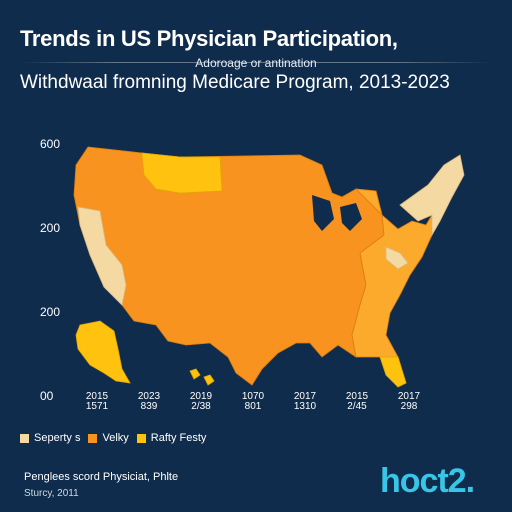 The height and width of the screenshot is (512, 512). I want to click on legend-item: Velky, so click(108, 438).